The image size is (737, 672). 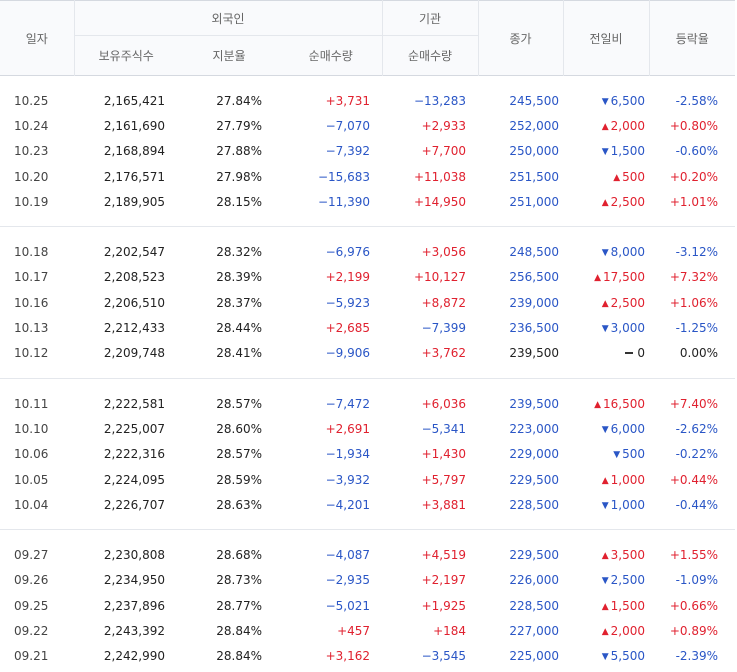 What do you see at coordinates (694, 277) in the screenshot?
I see `cell-rate-value: +7.32%` at bounding box center [694, 277].